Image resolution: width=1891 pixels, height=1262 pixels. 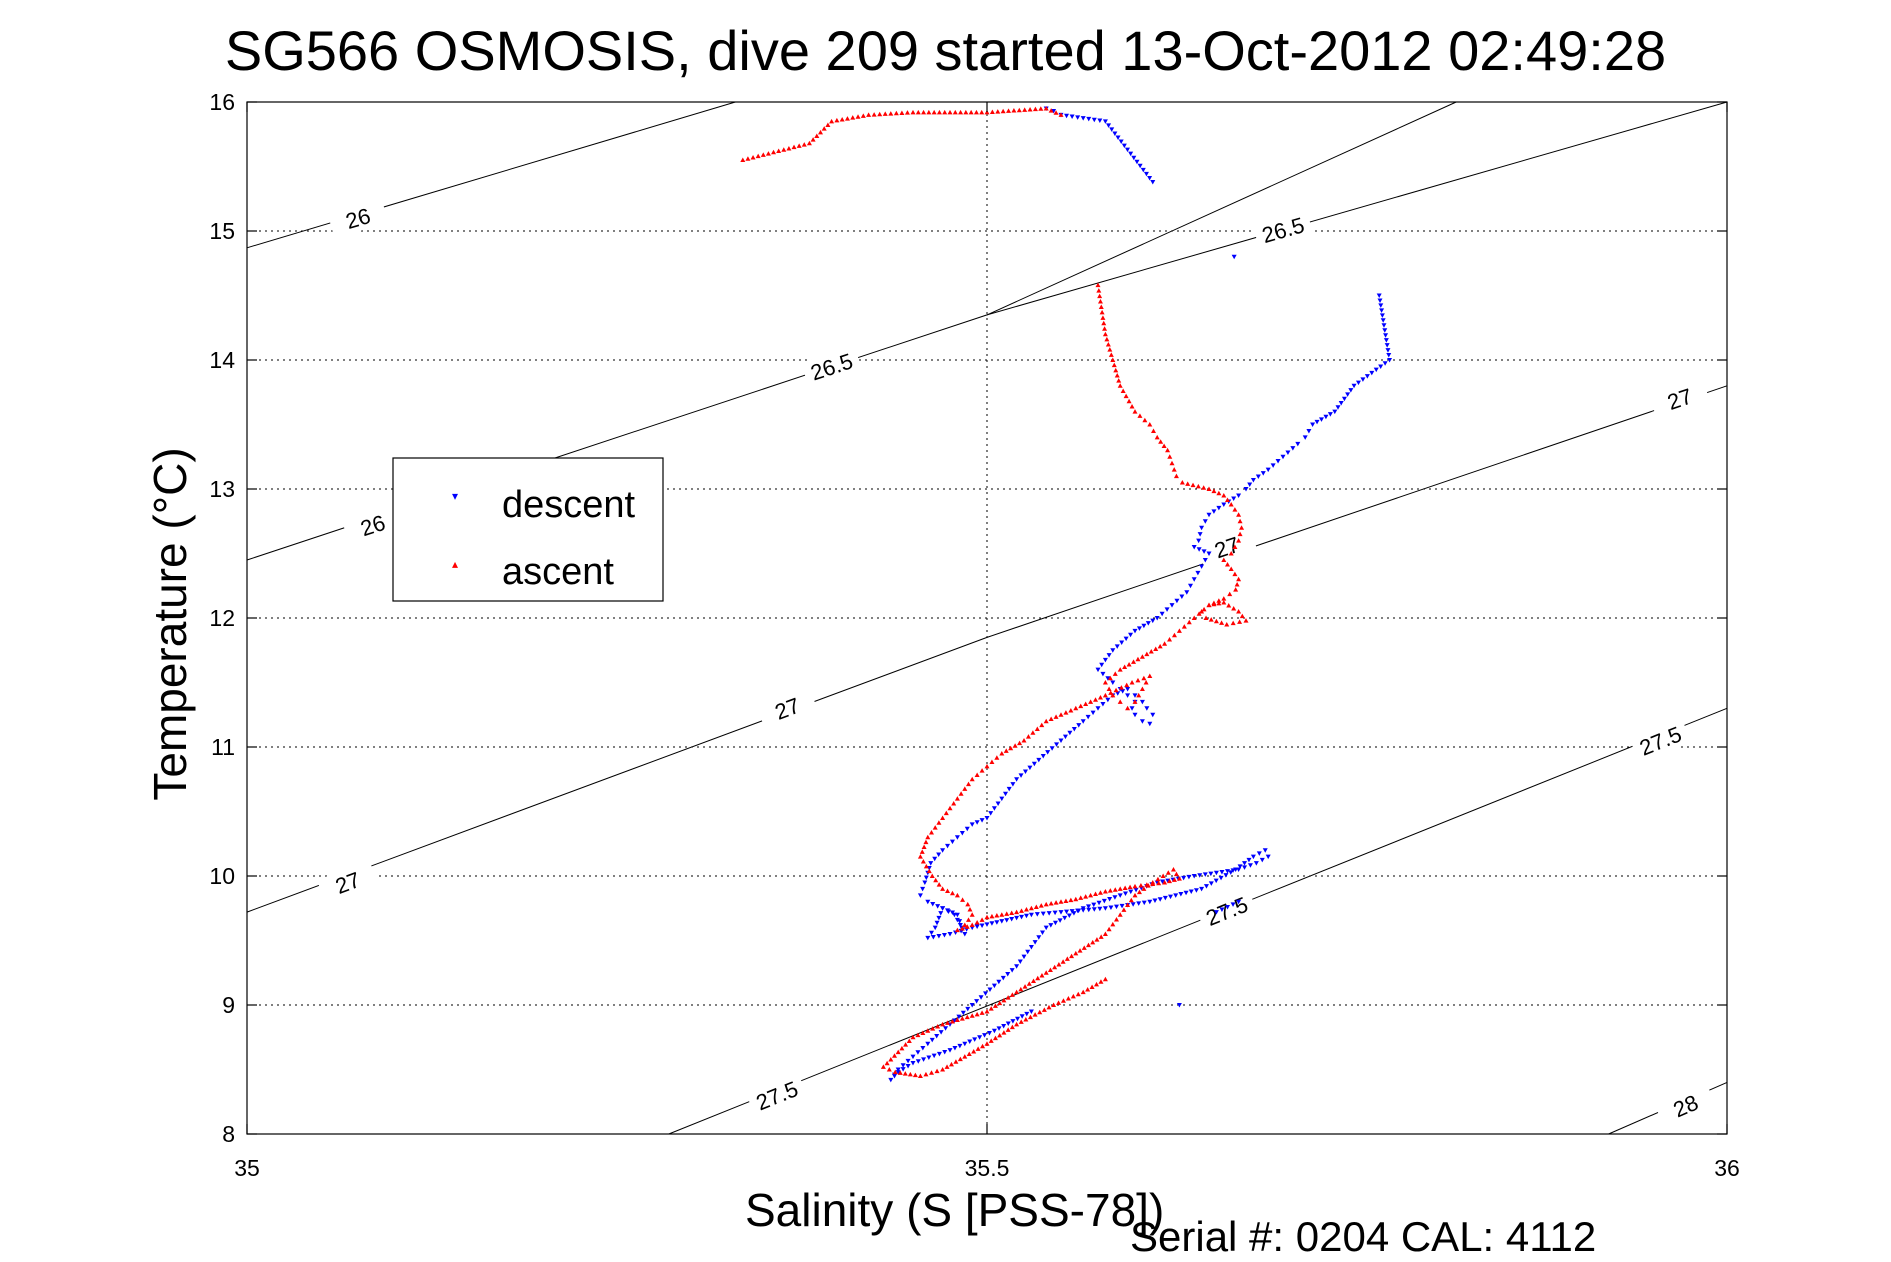 I want to click on legend-label-descent: descent, so click(x=569, y=505).